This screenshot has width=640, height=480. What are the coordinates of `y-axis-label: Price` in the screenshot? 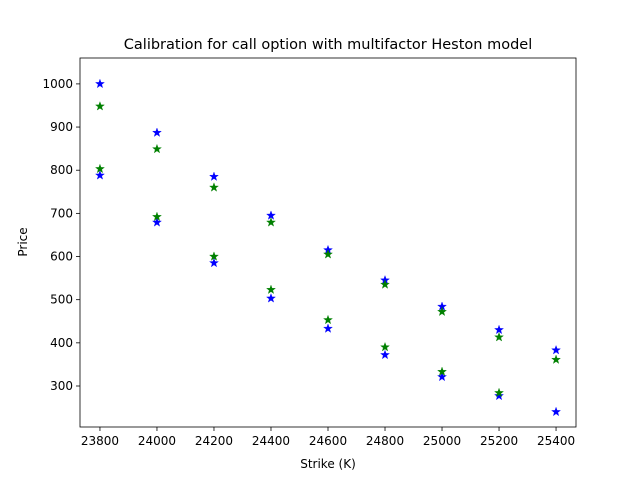 It's located at (23, 241).